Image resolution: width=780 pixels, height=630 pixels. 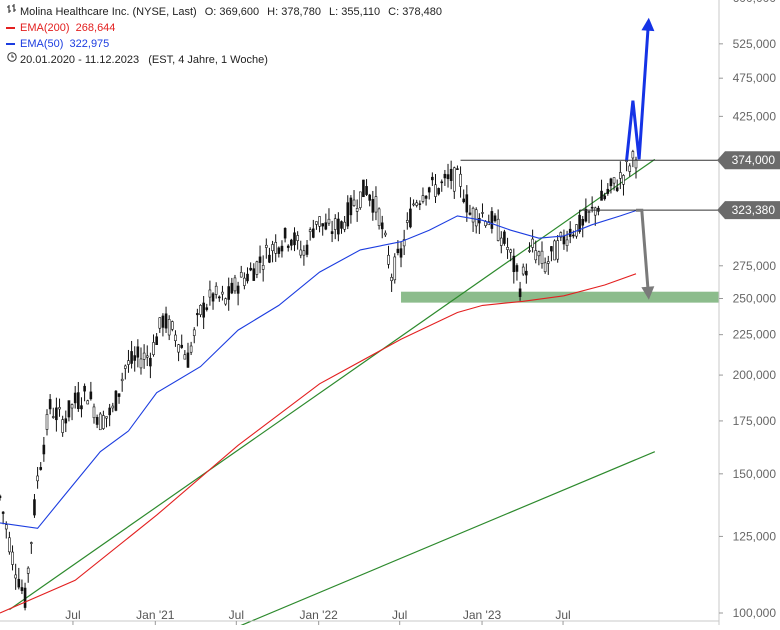 I want to click on y-tick-label: 525,000, so click(x=755, y=44).